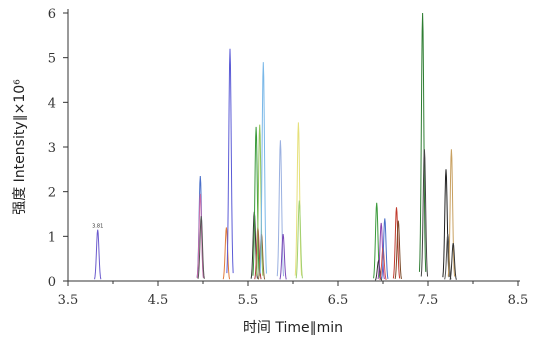 This screenshot has height=344, width=541. Describe the element at coordinates (52, 148) in the screenshot. I see `y-tick-label: 3` at that location.